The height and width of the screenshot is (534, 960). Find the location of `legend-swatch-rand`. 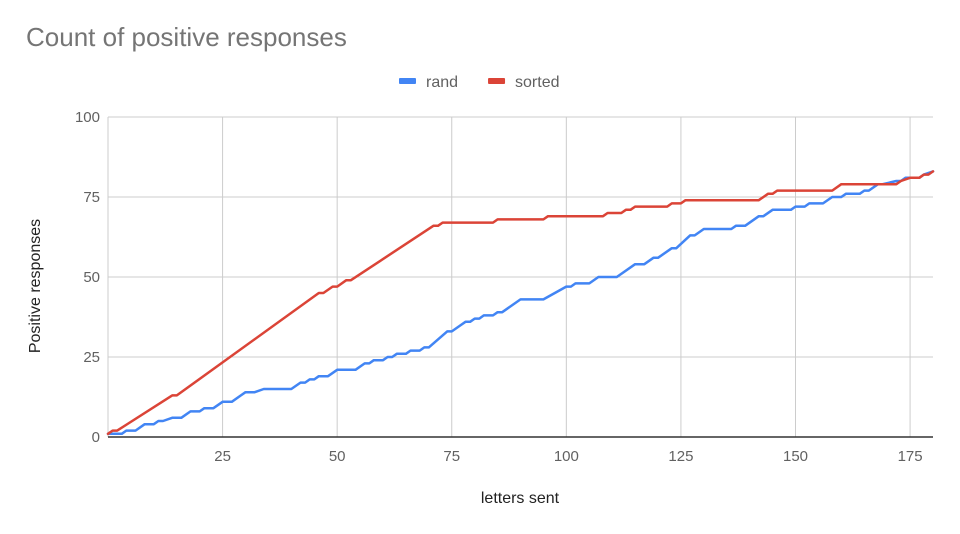

legend-swatch-rand is located at coordinates (407, 81).